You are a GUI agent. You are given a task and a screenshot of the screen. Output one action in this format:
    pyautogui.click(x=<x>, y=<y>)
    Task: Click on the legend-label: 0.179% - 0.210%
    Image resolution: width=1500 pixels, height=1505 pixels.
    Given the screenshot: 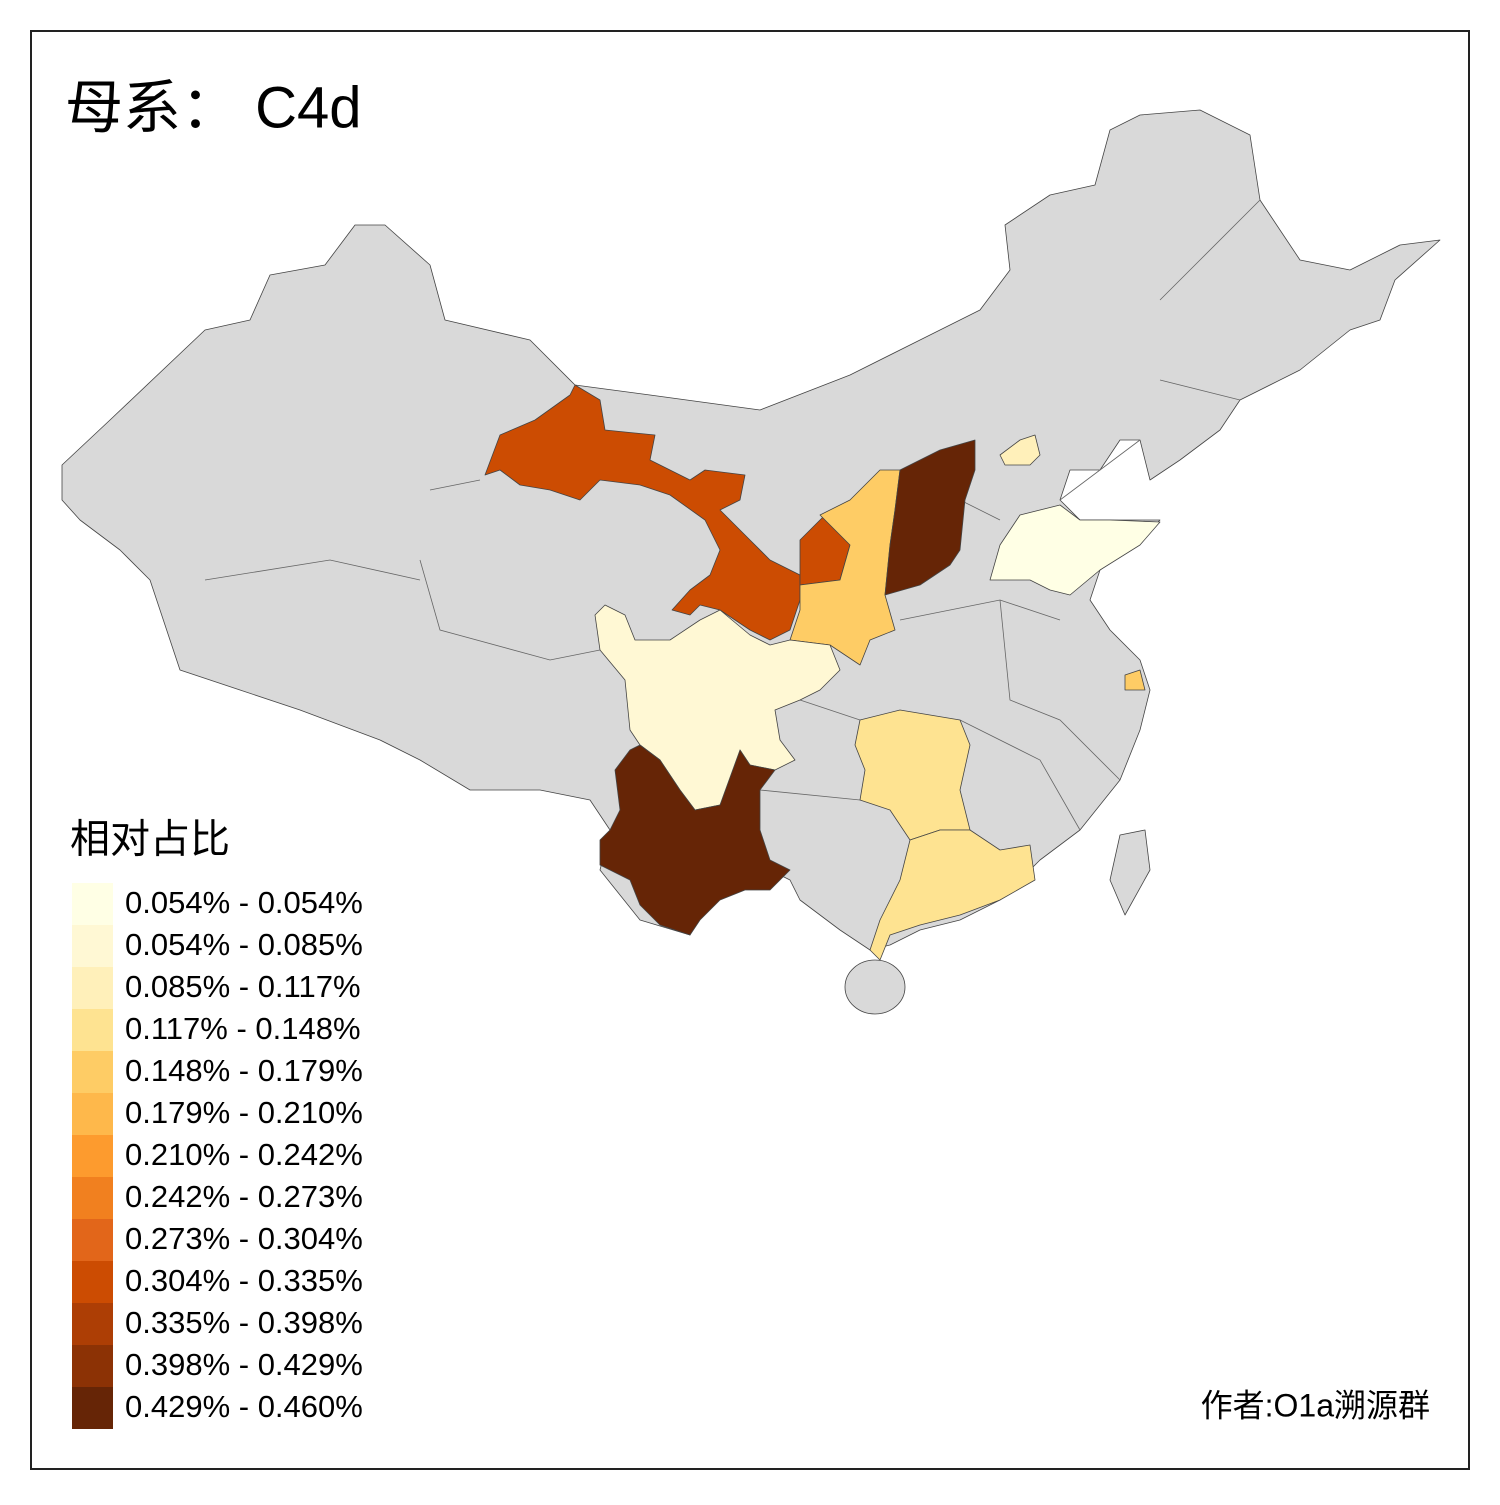 What is the action you would take?
    pyautogui.click(x=244, y=1112)
    